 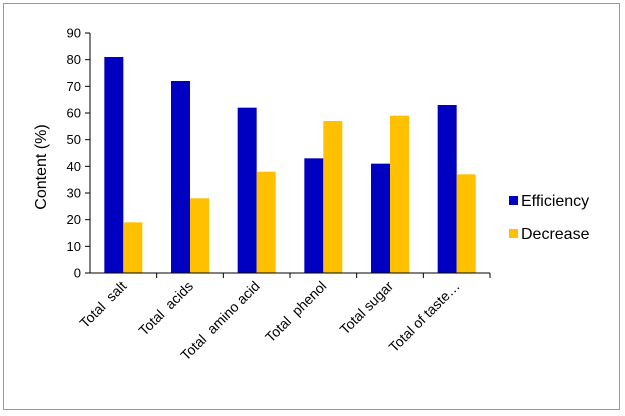 I want to click on x-category-label: Total phenol, so click(x=295, y=311).